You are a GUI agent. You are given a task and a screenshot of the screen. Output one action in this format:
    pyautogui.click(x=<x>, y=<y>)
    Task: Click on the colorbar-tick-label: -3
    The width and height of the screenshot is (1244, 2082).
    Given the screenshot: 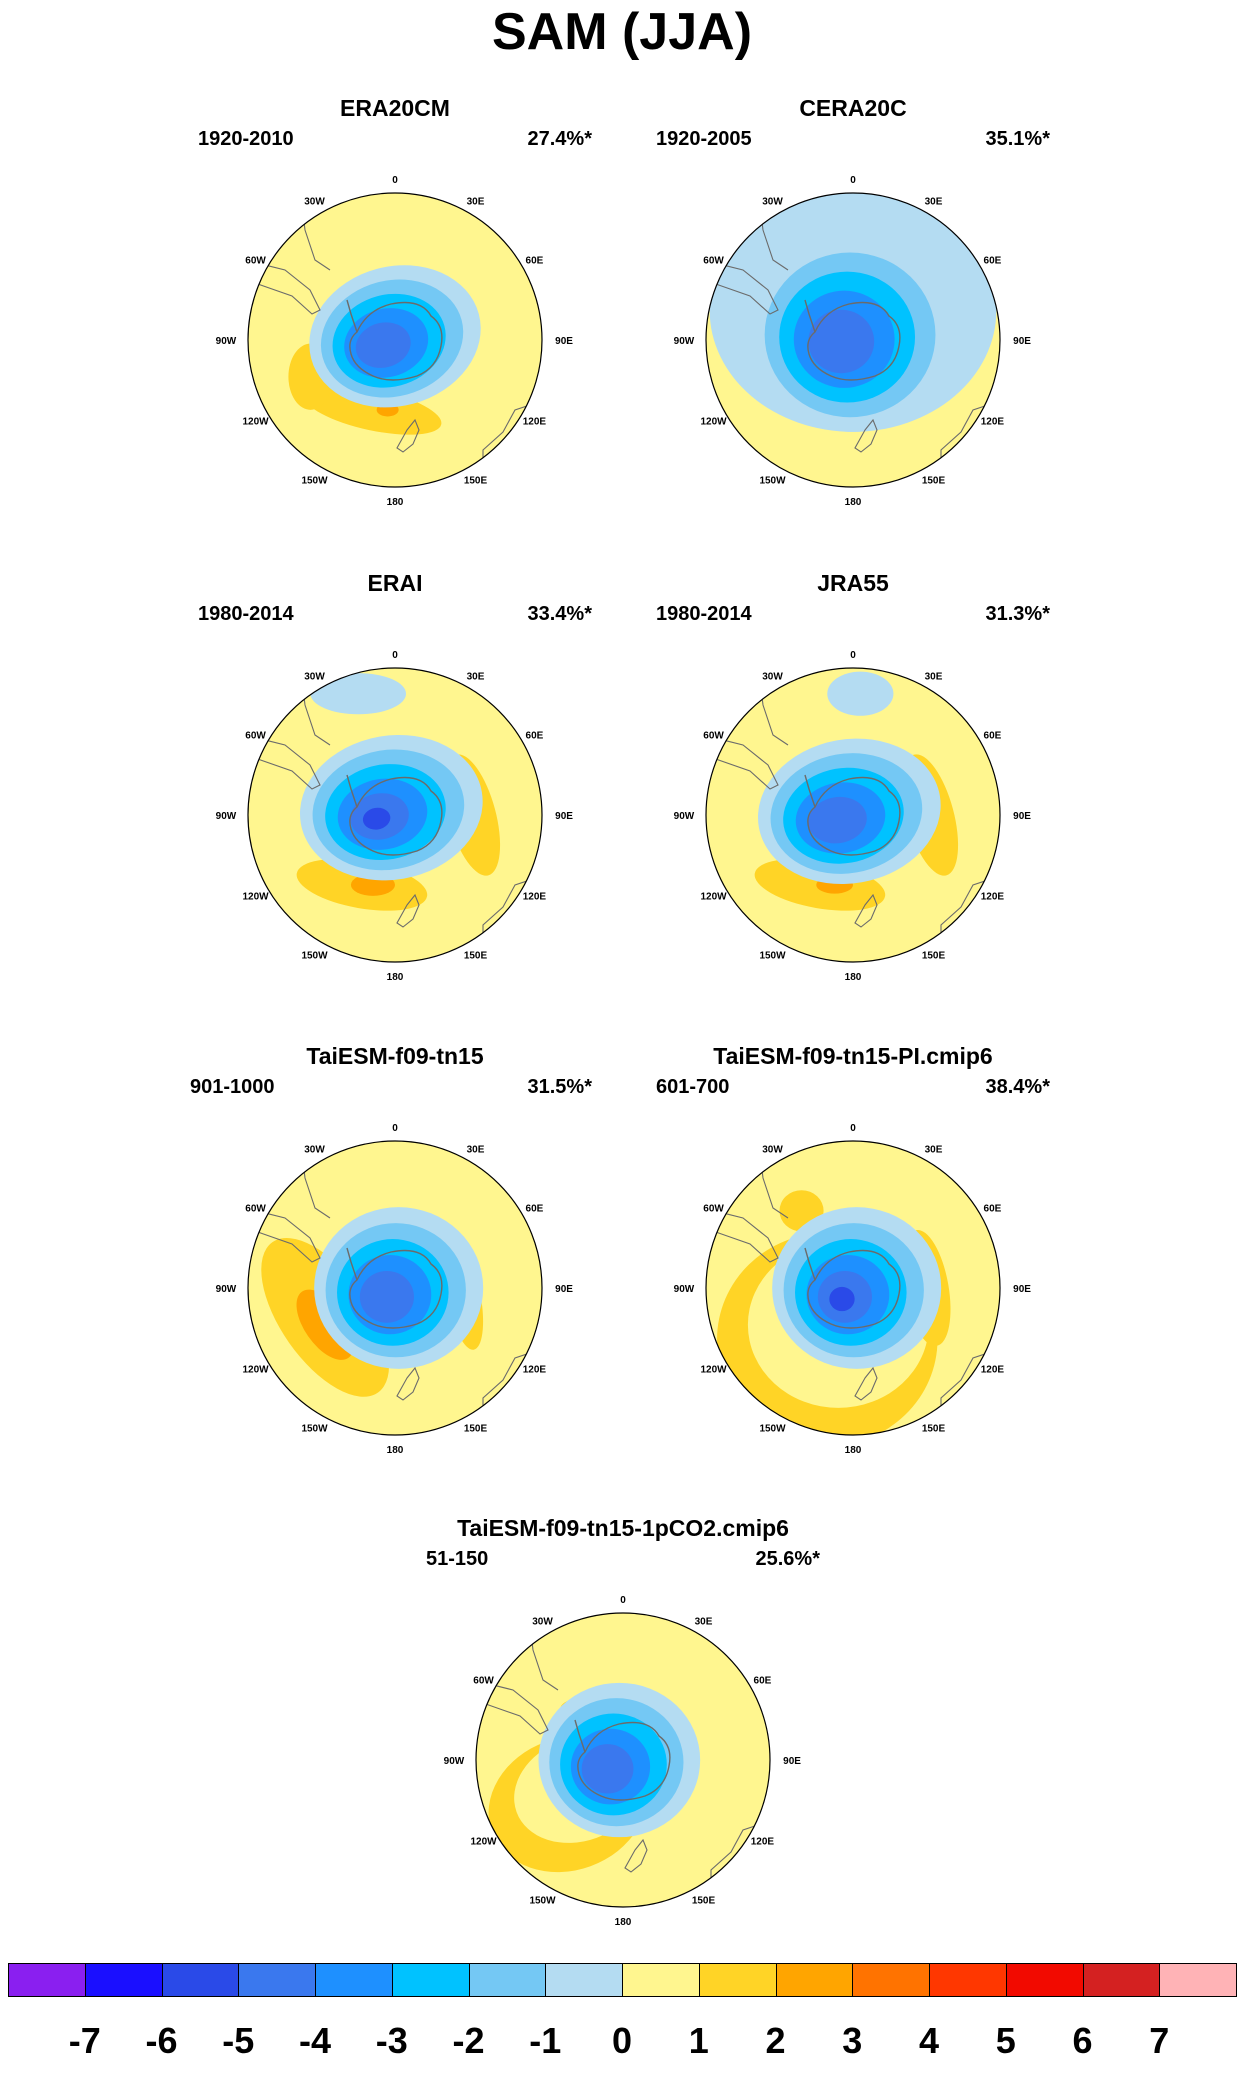 What is the action you would take?
    pyautogui.click(x=391, y=2040)
    